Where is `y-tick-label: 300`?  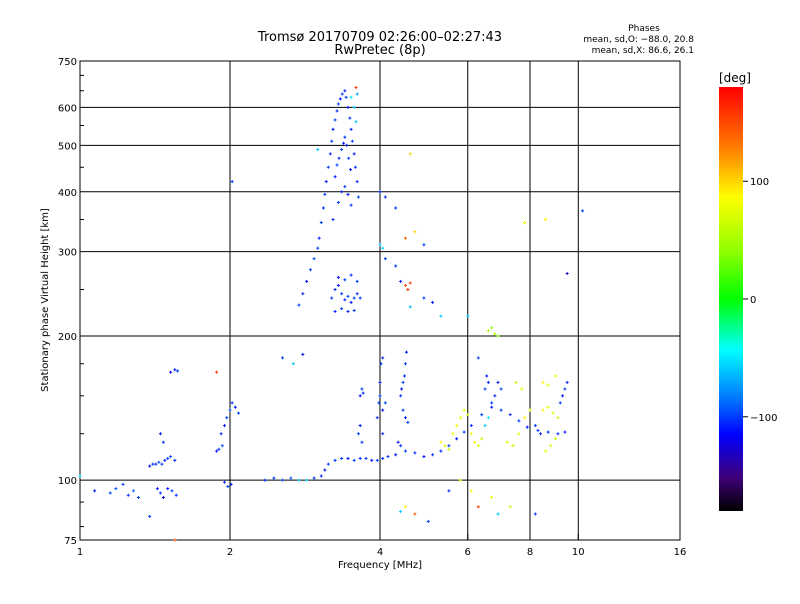
y-tick-label: 300 is located at coordinates (67, 253).